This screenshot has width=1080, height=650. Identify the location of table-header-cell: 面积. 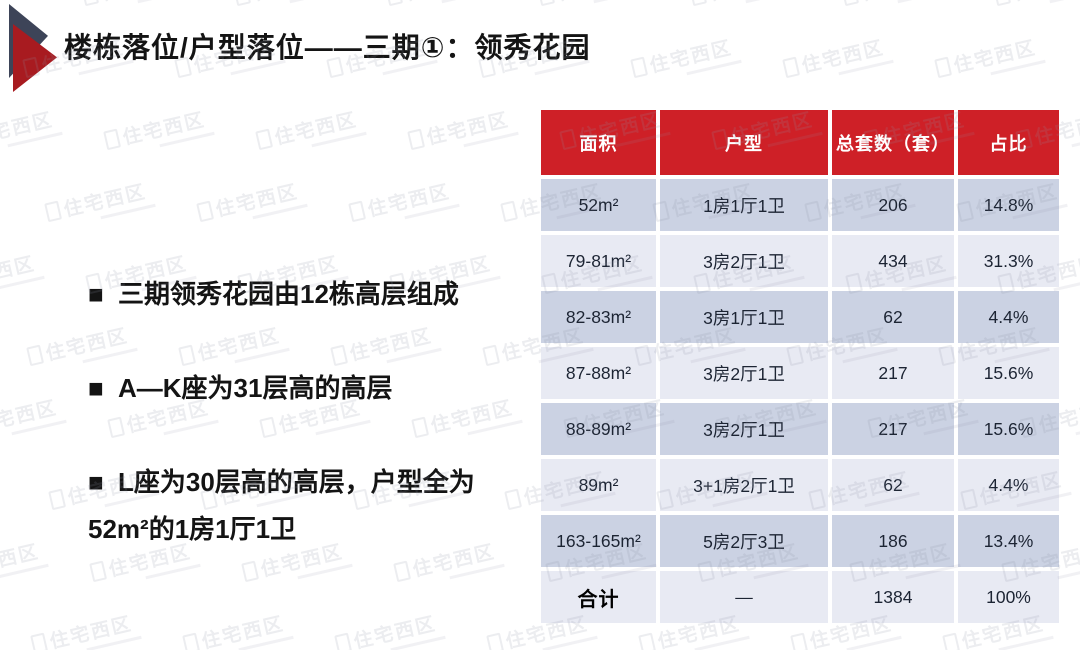
(598, 142).